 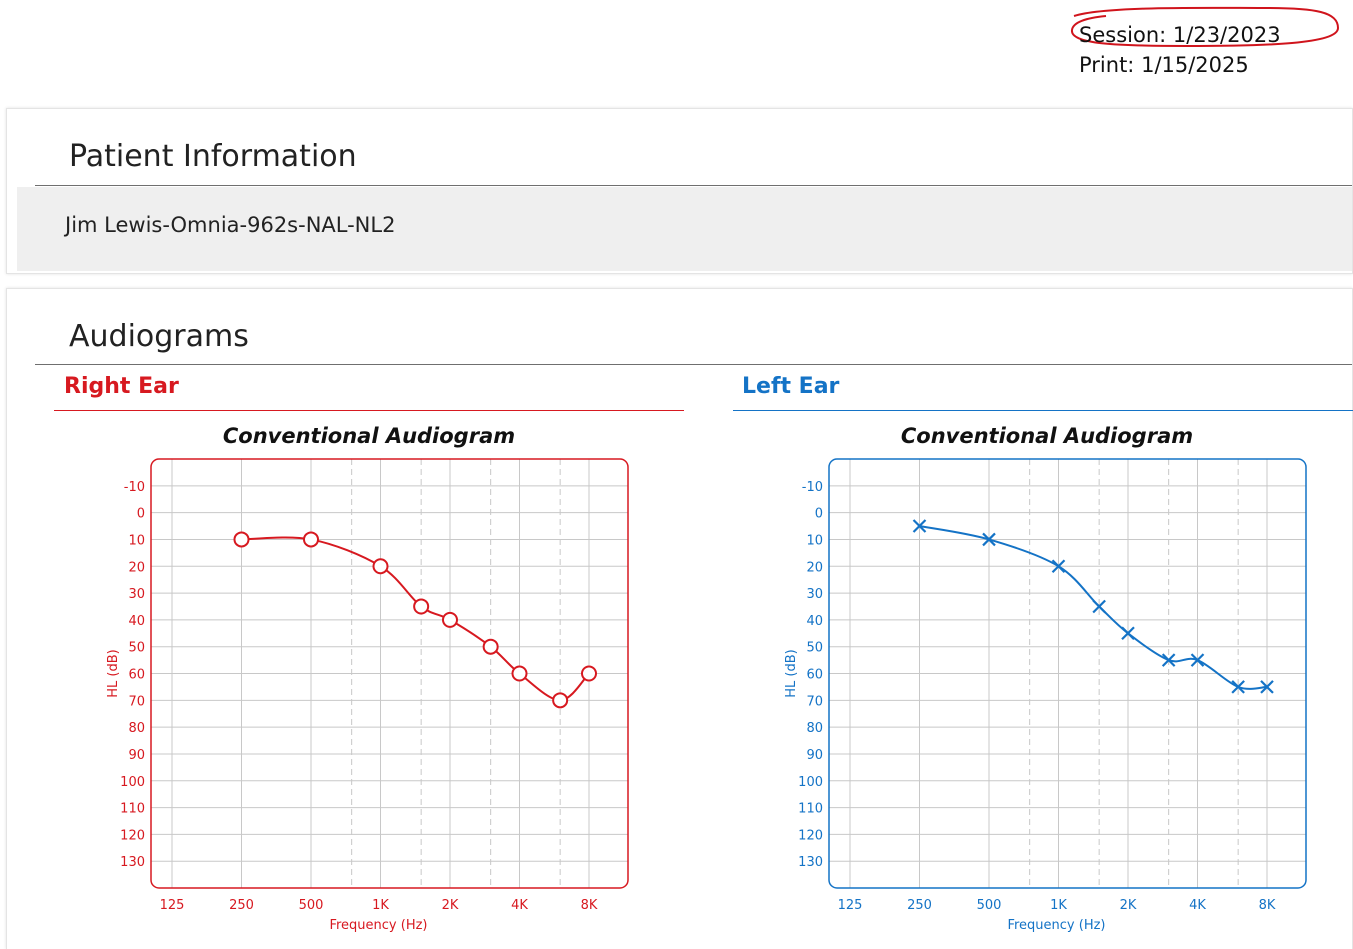 I want to click on right-x-tick-label: 500, so click(x=311, y=905).